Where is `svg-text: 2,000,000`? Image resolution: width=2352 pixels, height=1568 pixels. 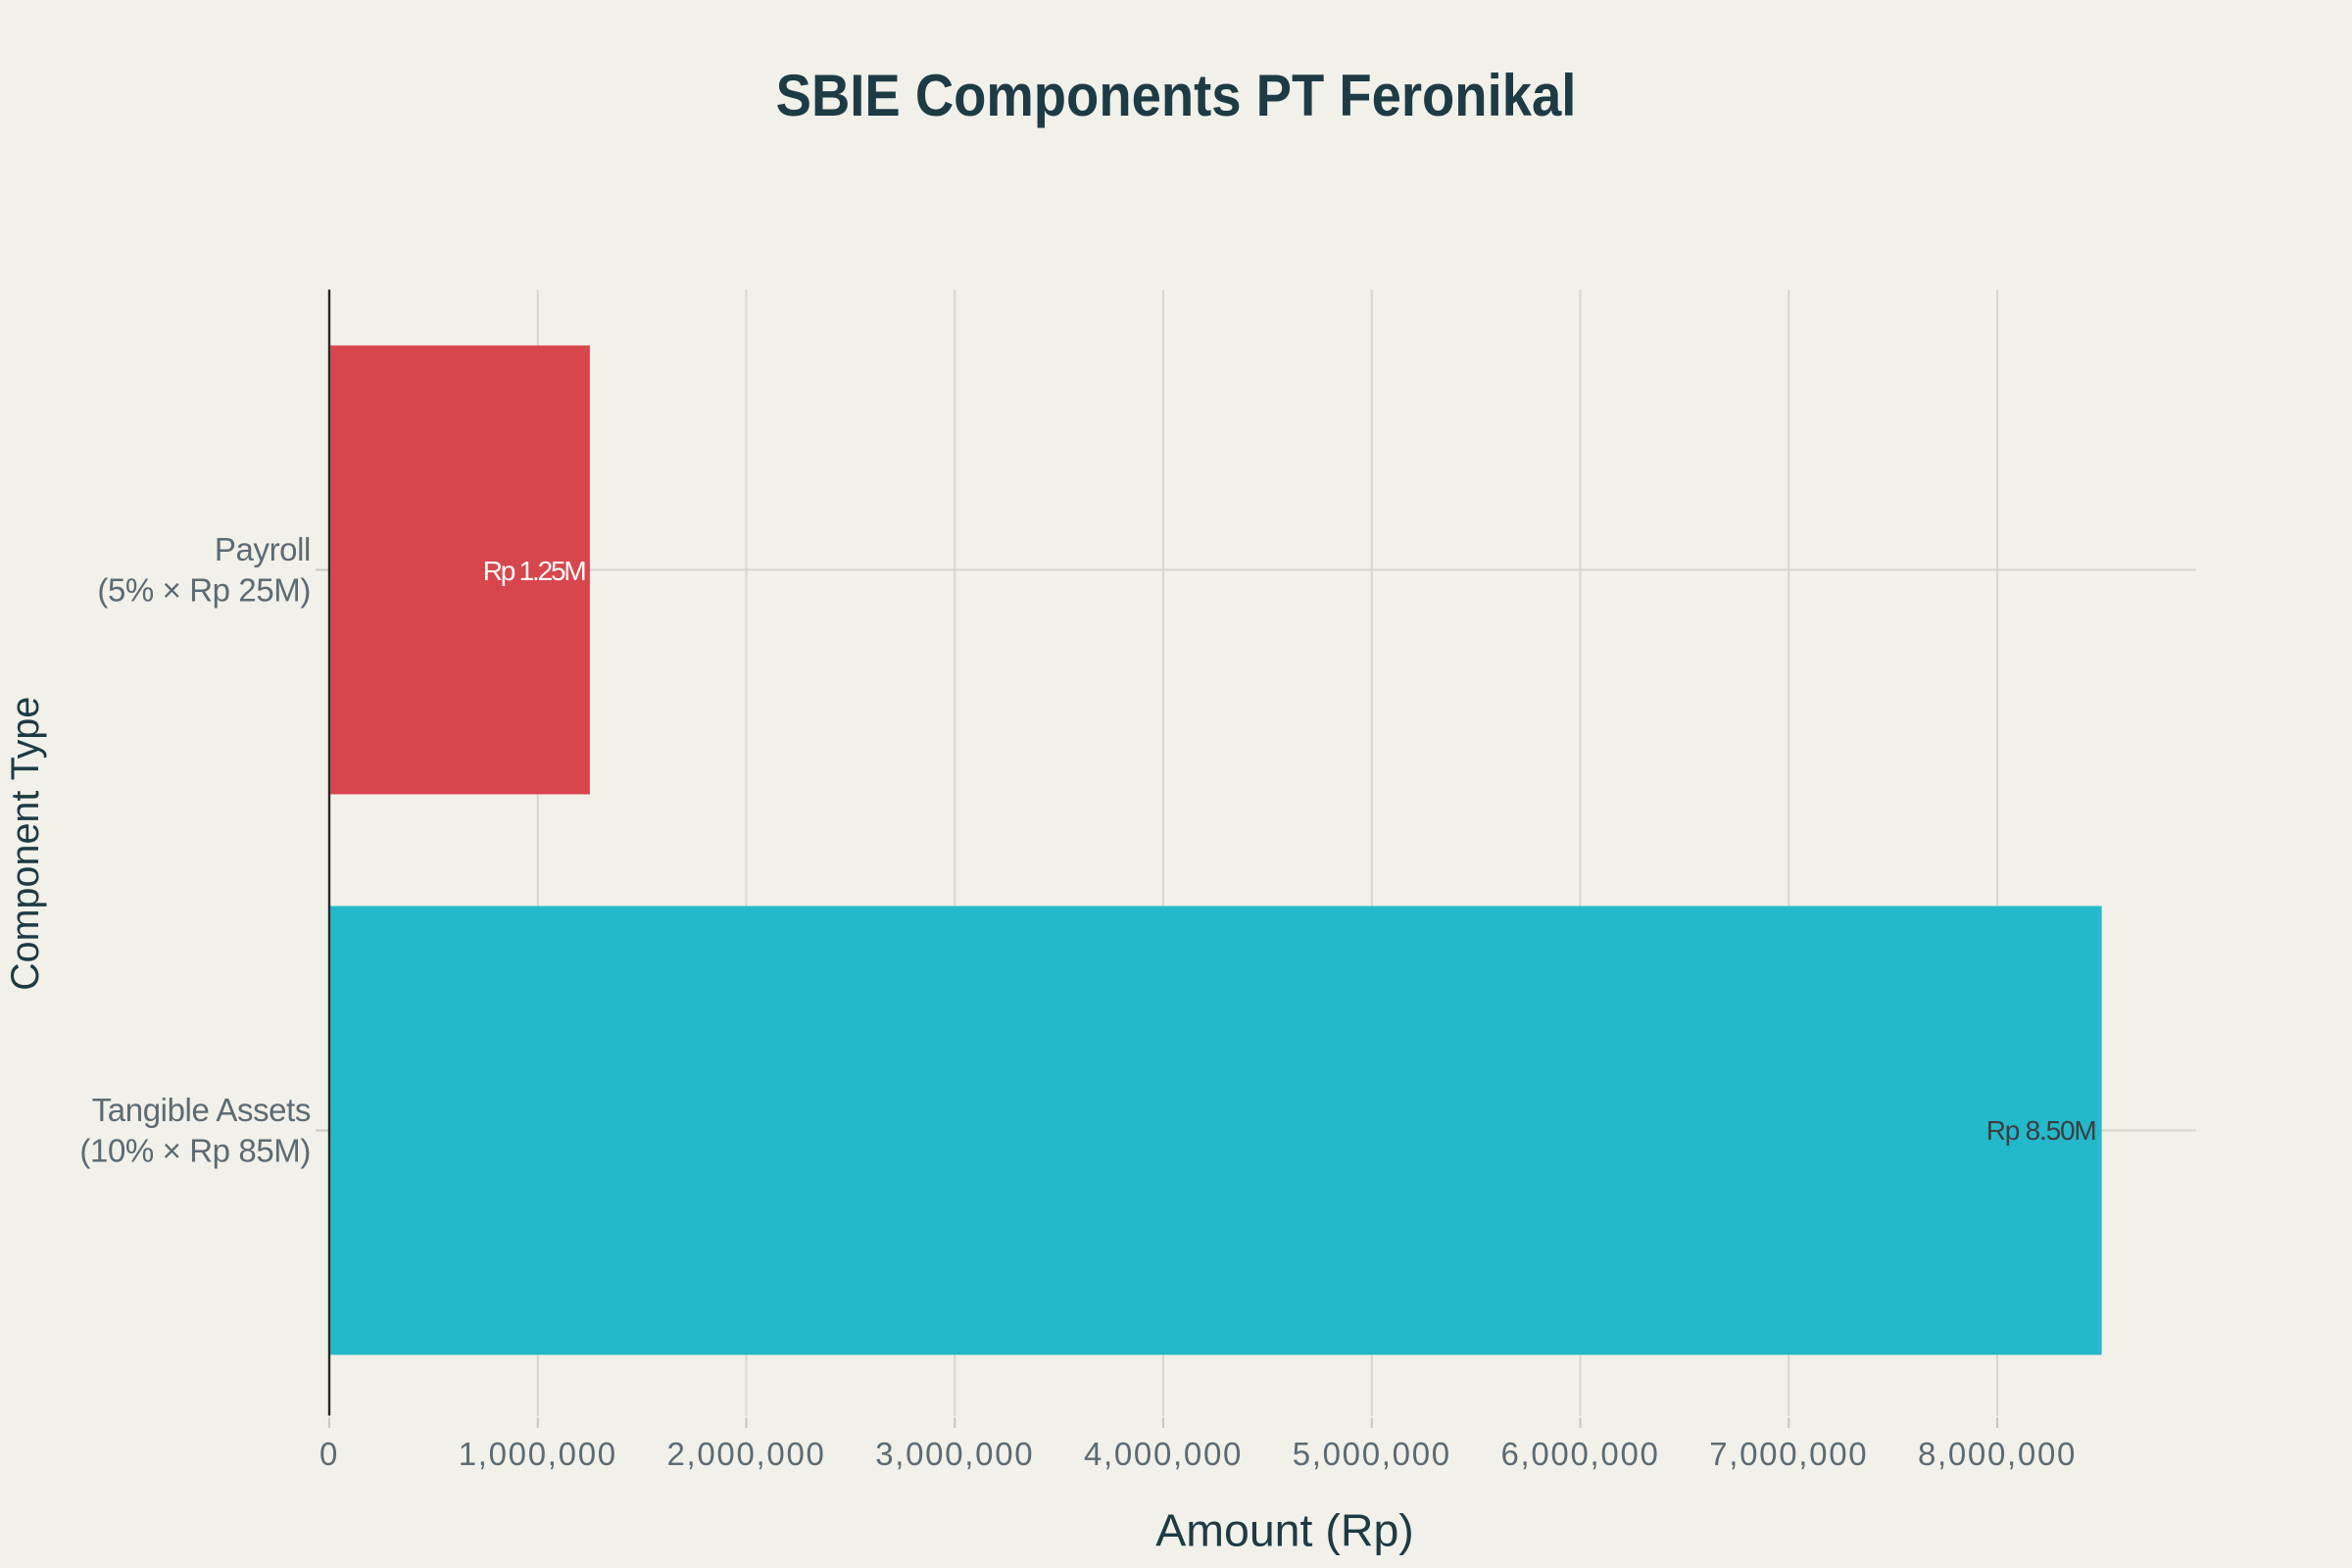 svg-text: 2,000,000 is located at coordinates (745, 1454).